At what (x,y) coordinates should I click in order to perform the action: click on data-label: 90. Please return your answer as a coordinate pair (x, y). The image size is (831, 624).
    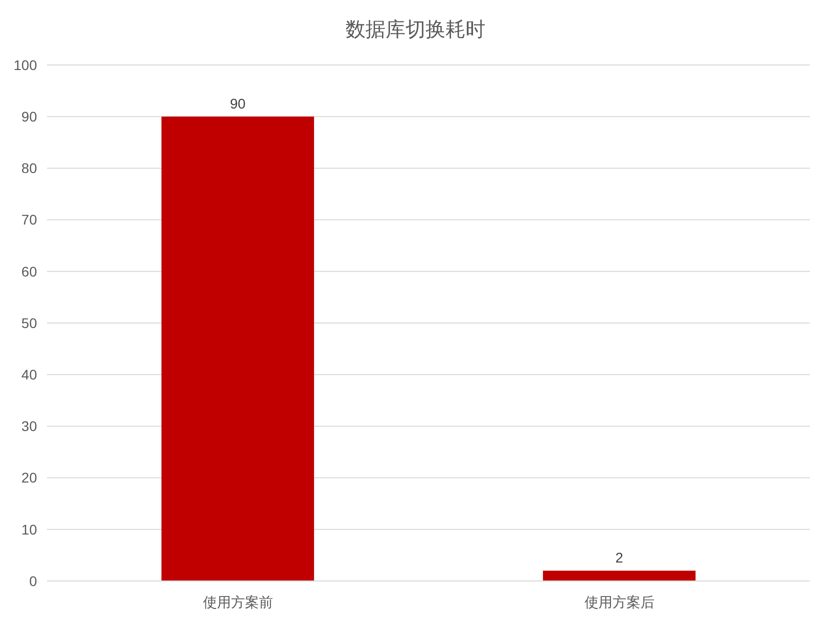
    Looking at the image, I should click on (238, 104).